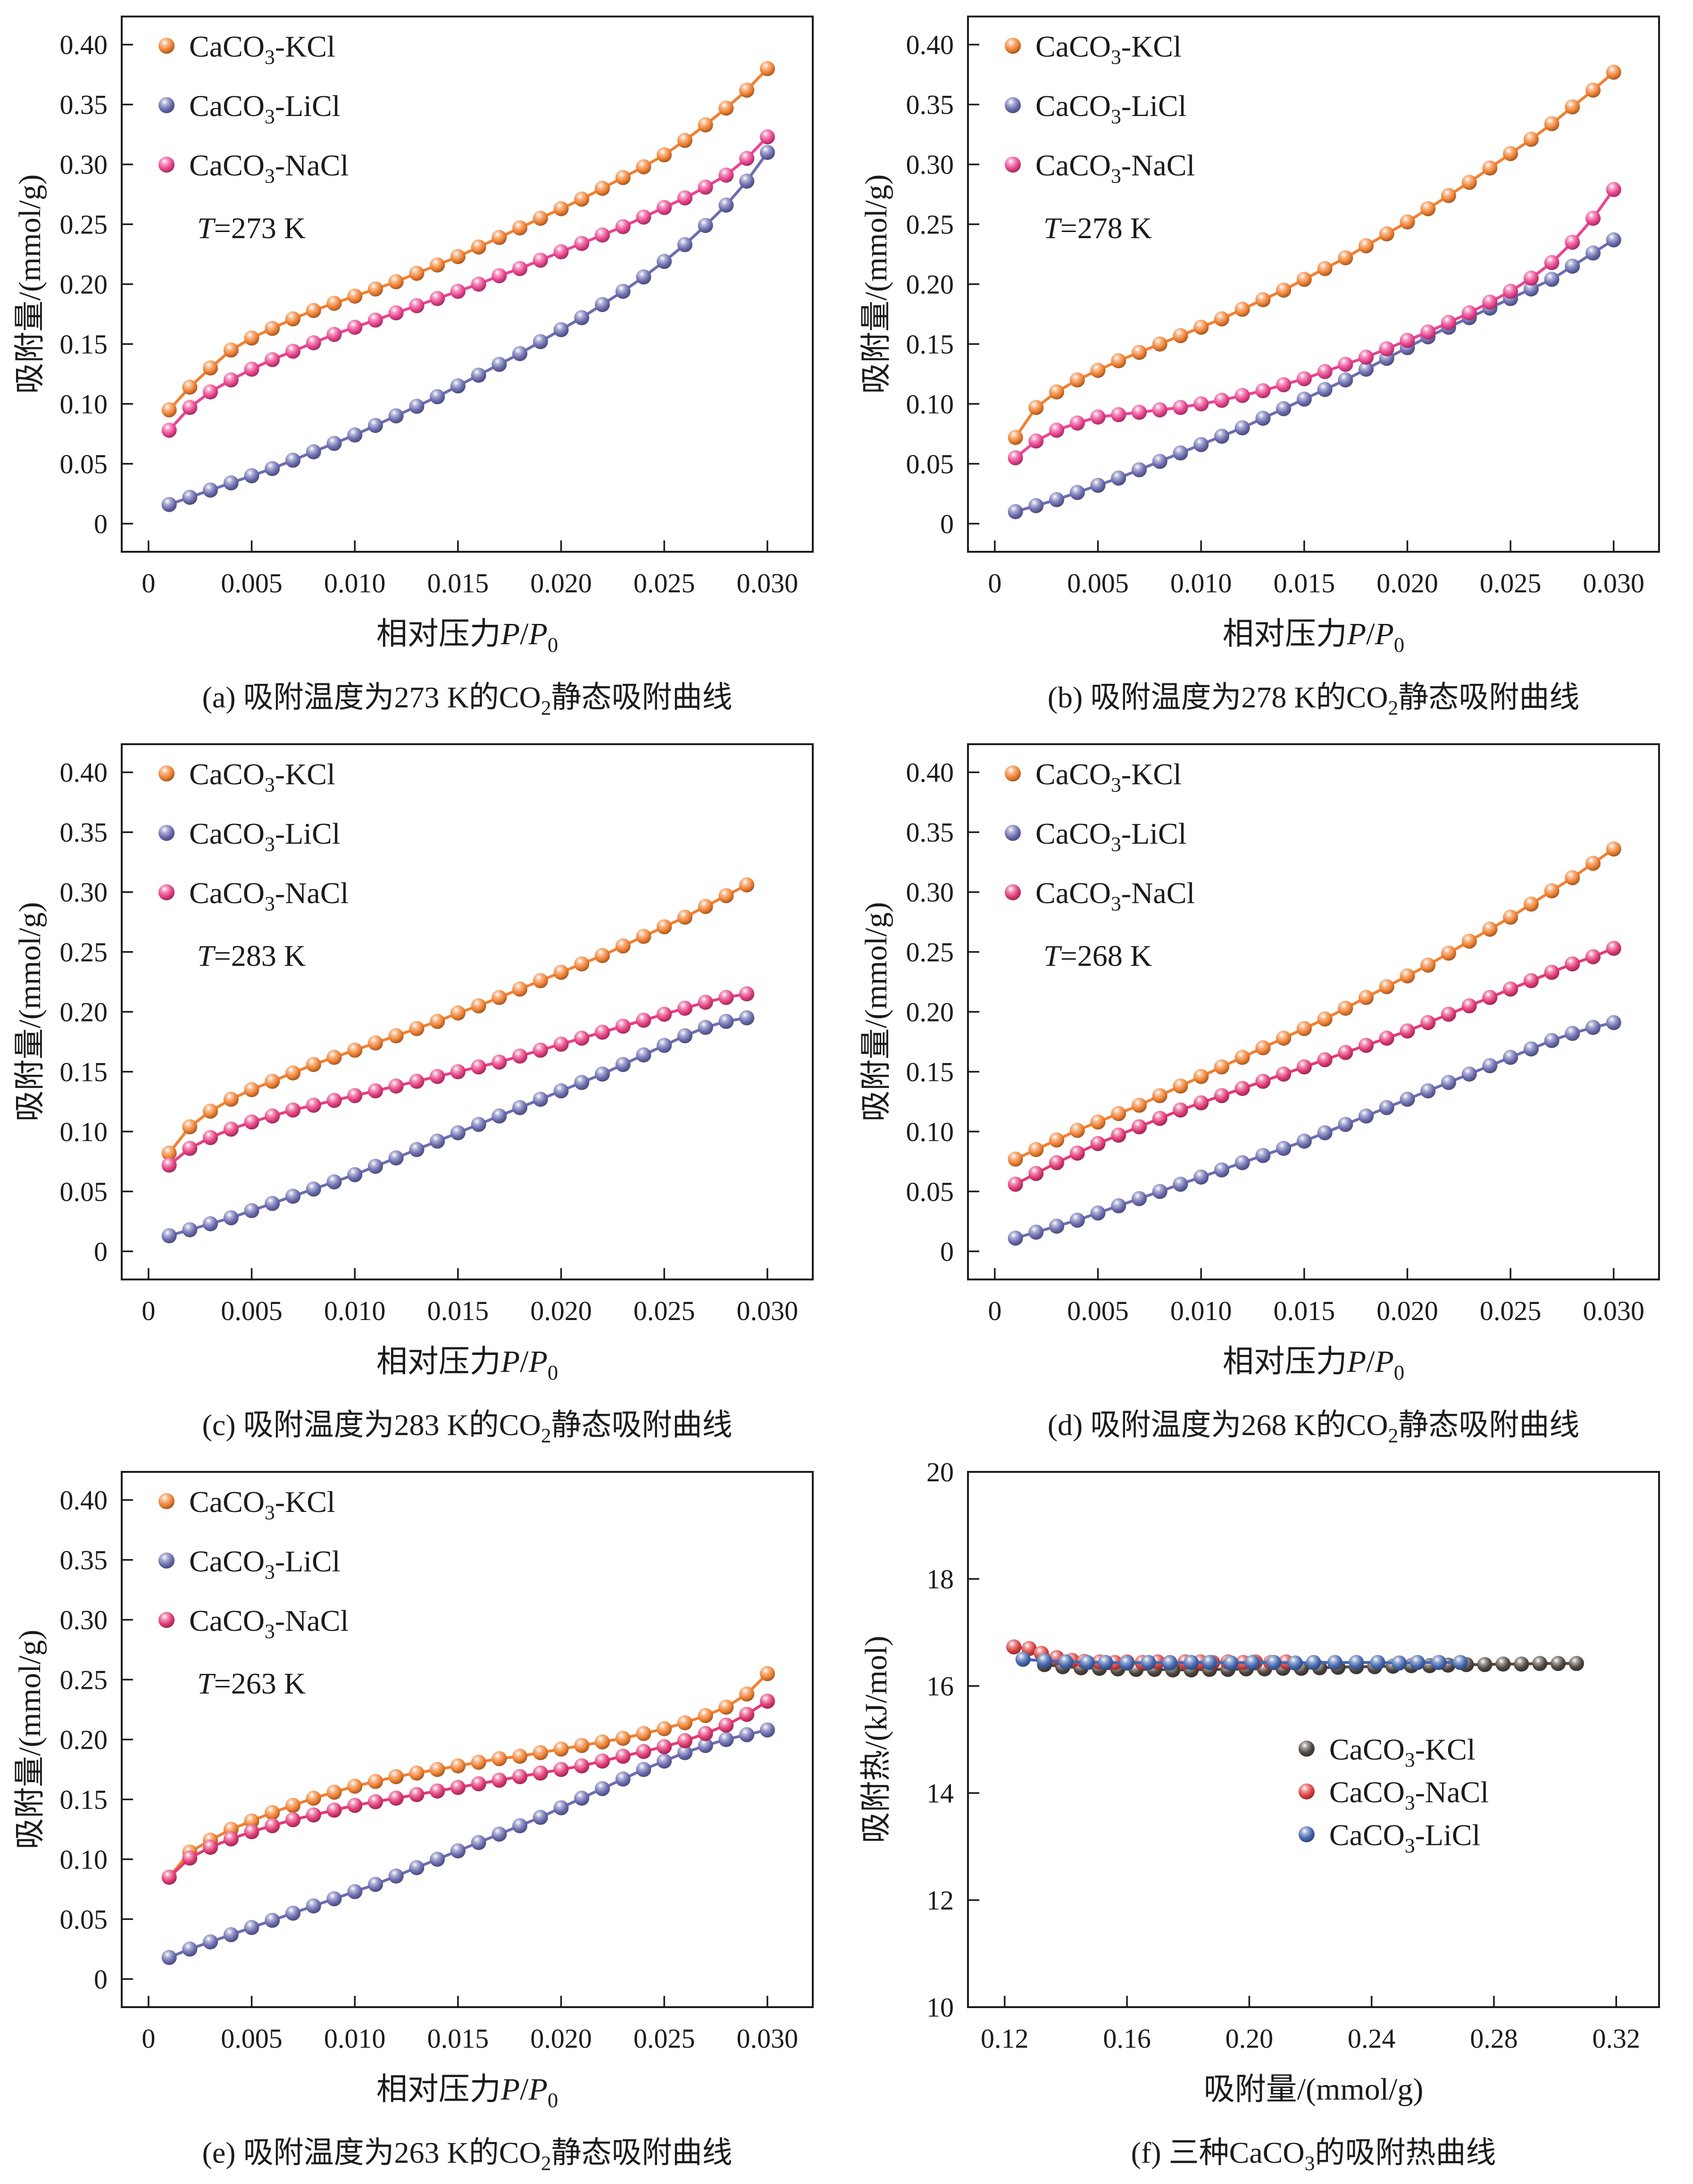 This screenshot has height=2184, width=1693. I want to click on series-caco3-nacl, so click(458, 1079).